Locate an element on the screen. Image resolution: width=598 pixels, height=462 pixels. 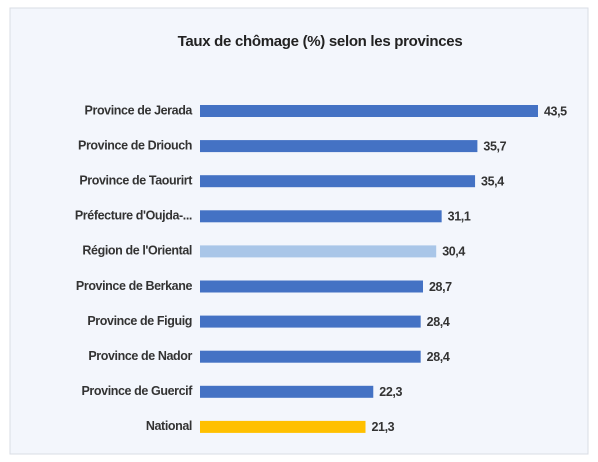
category-label: Province de Driouch is located at coordinates (135, 145).